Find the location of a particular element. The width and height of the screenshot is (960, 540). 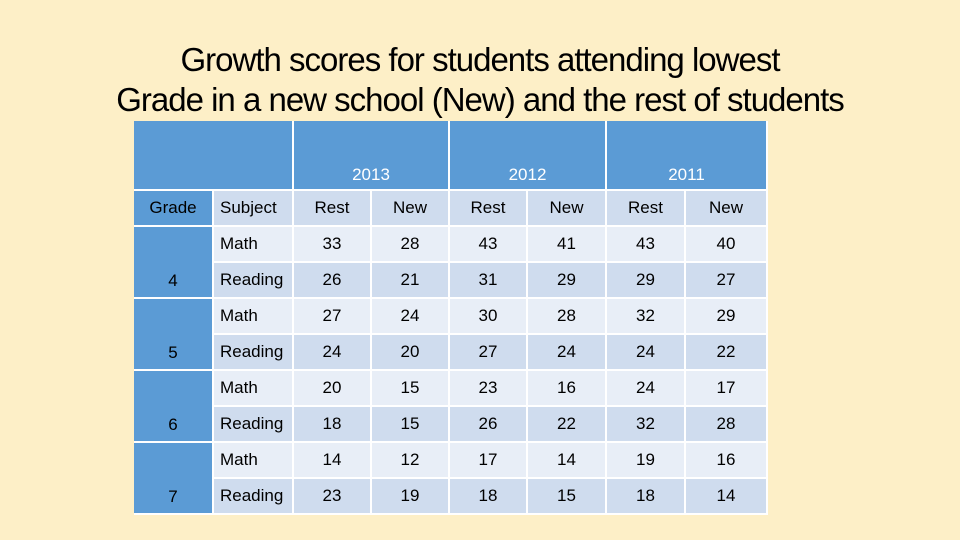

column-header-rest-2012: Rest is located at coordinates (489, 209).